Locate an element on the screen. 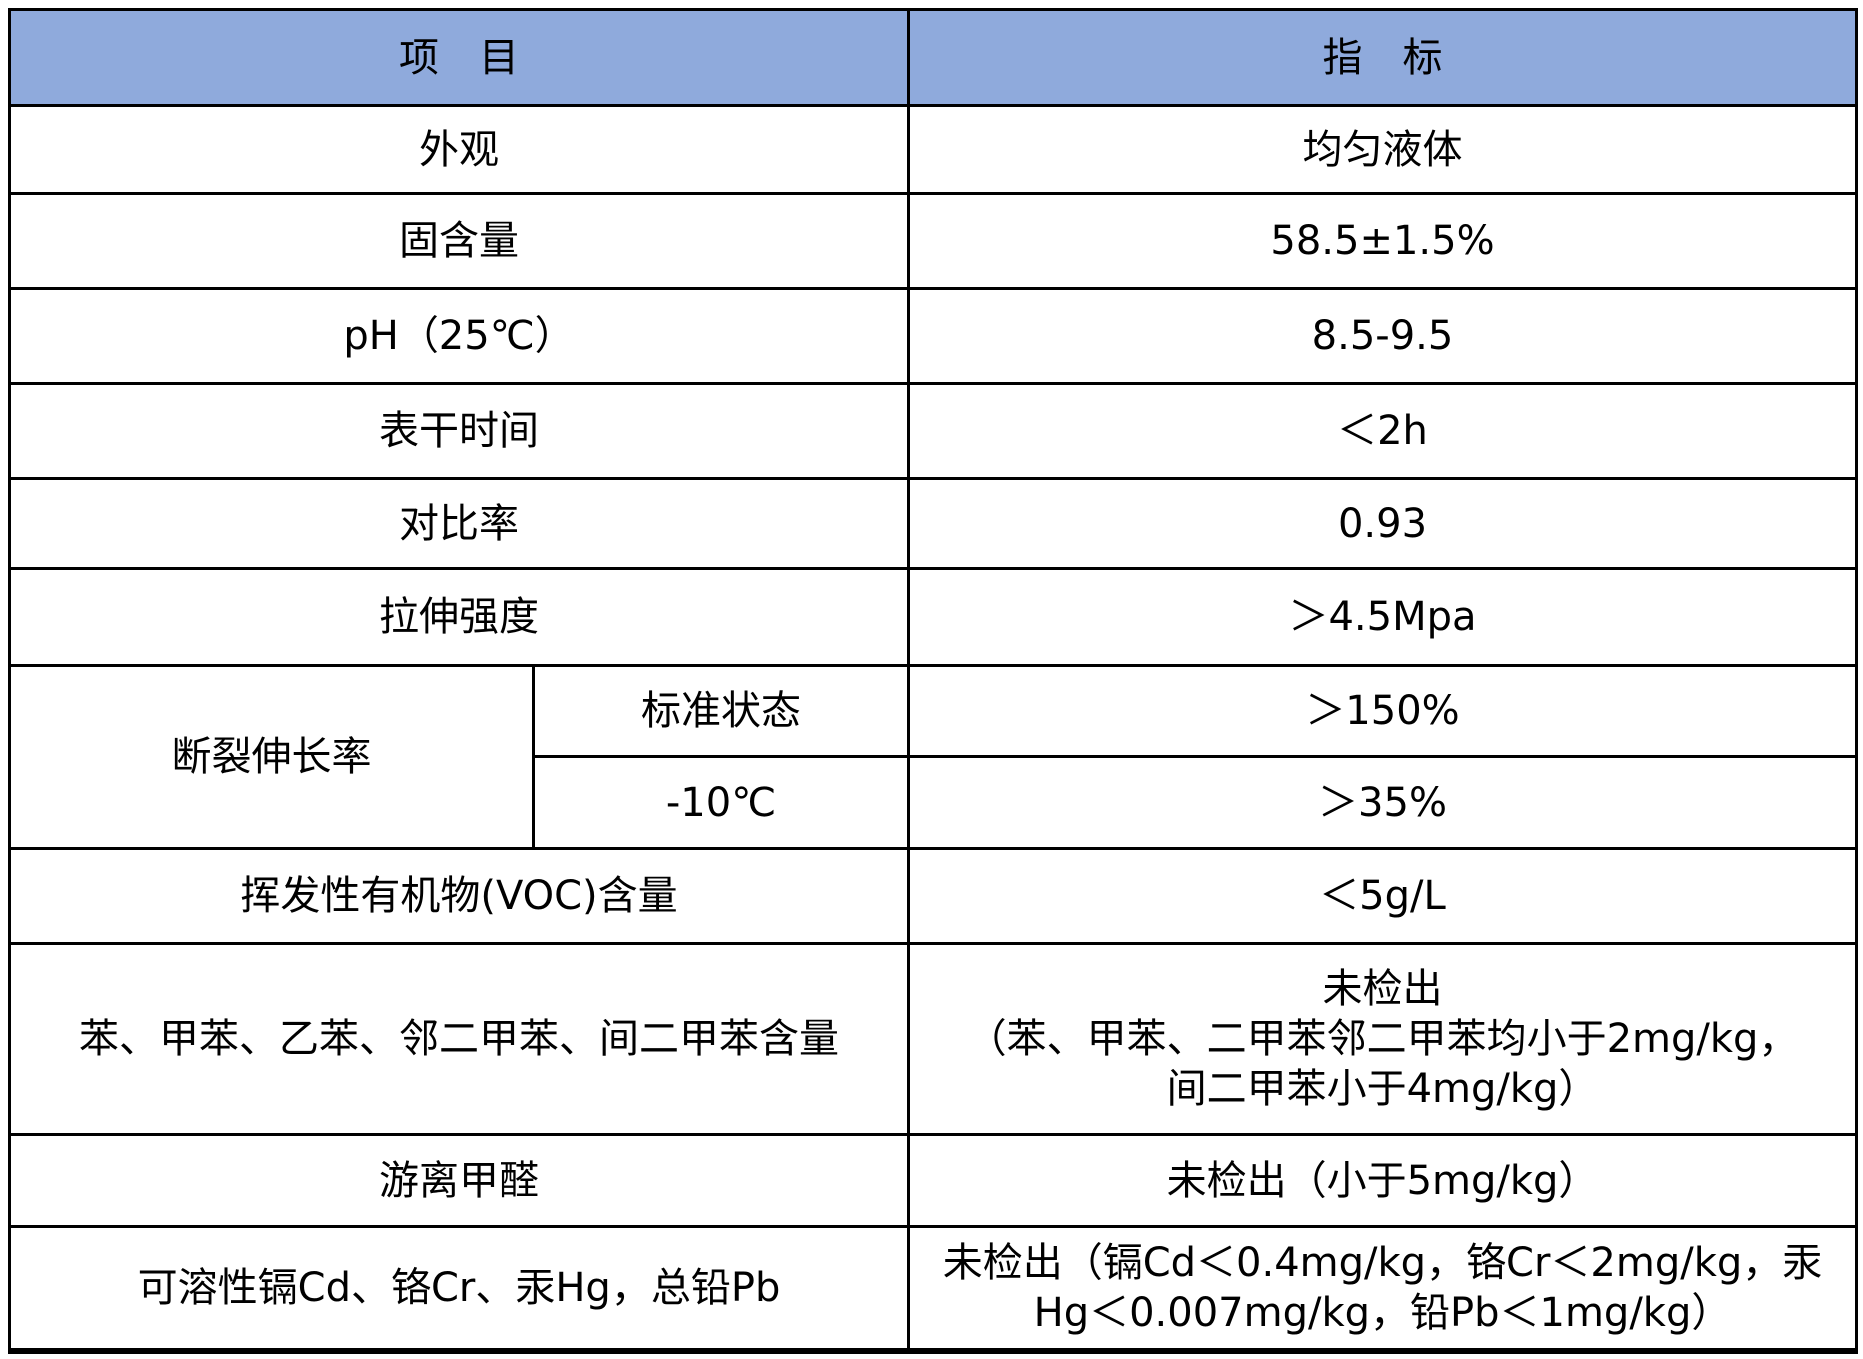 The image size is (1863, 1359). formaldehyde-item-cell: 游离甲醛 is located at coordinates (459, 1180).